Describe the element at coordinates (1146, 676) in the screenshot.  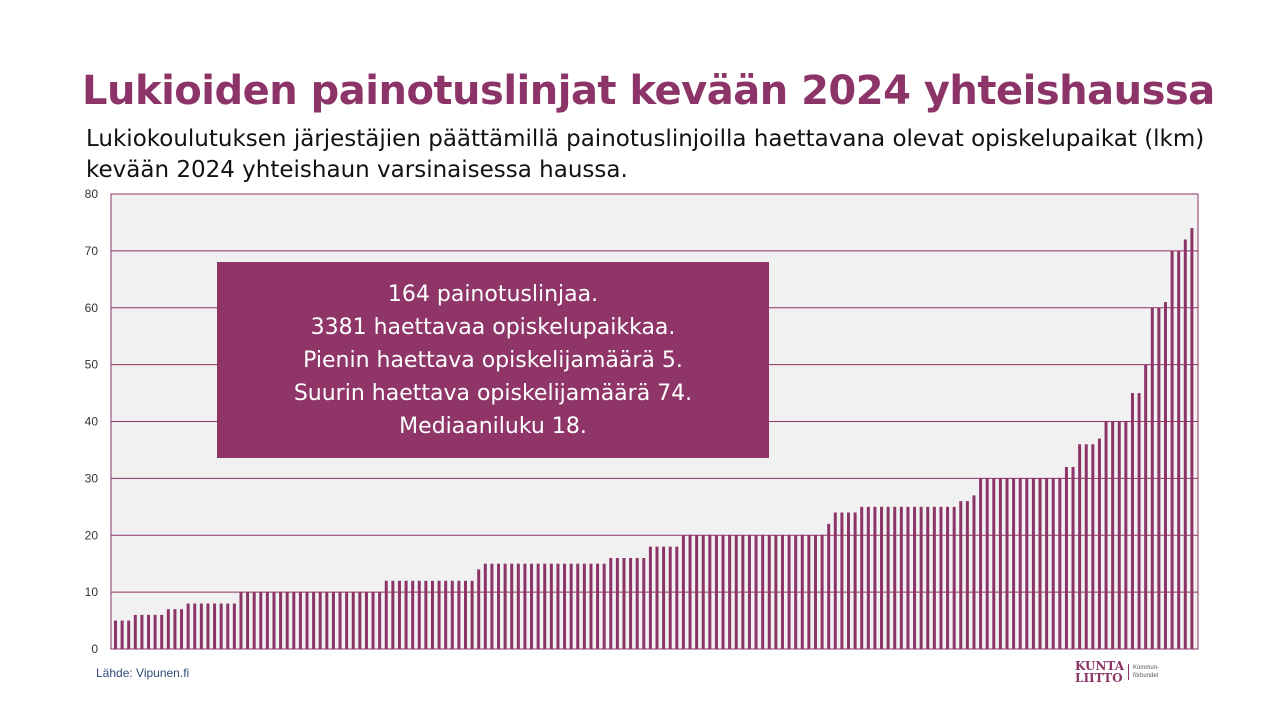
I see `logo-side: förbundet` at that location.